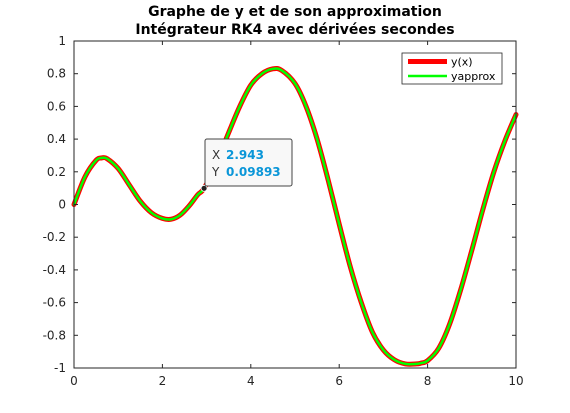 This screenshot has height=413, width=570. I want to click on datatip-y-value: 0.09893, so click(253, 172).